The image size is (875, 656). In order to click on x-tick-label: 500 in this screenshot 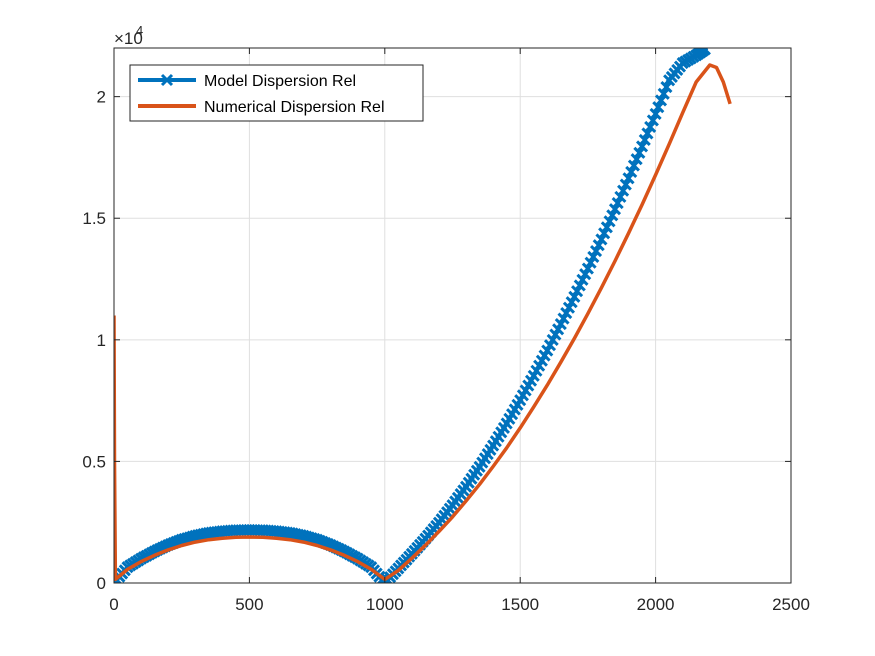, I will do `click(249, 604)`.